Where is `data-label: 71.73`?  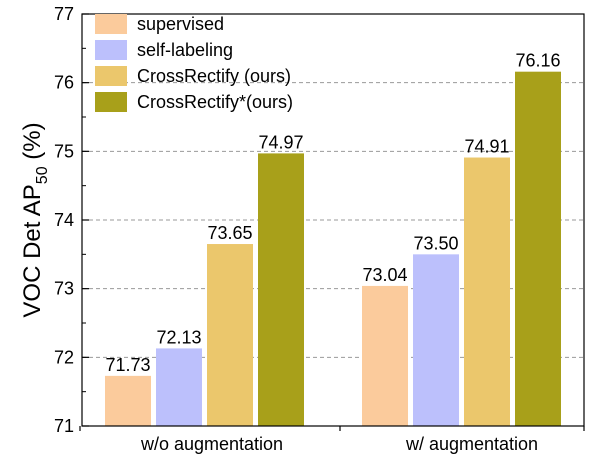
data-label: 71.73 is located at coordinates (127, 365).